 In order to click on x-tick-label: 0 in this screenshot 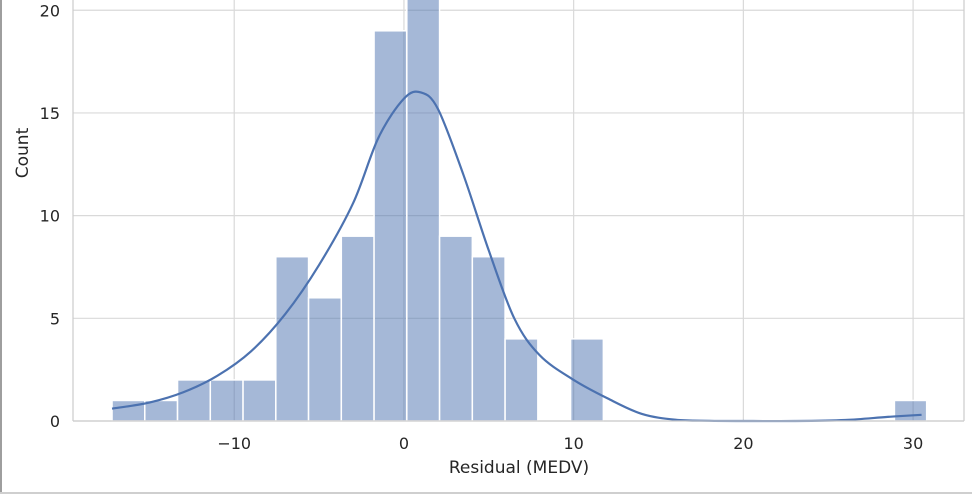, I will do `click(404, 443)`.